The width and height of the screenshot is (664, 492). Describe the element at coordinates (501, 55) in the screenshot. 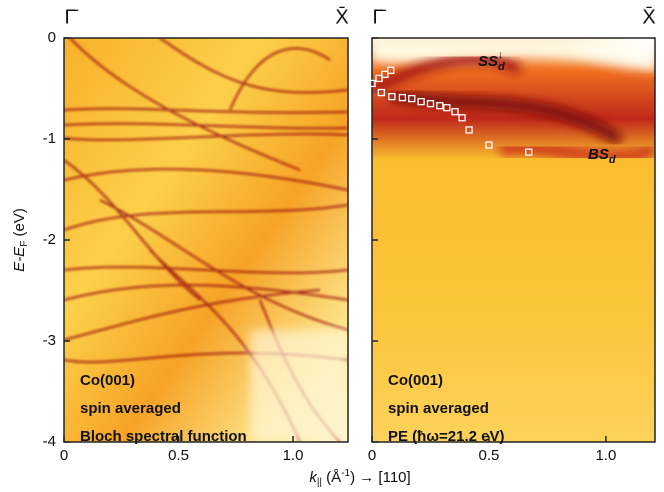

I see `label-part: ↓` at that location.